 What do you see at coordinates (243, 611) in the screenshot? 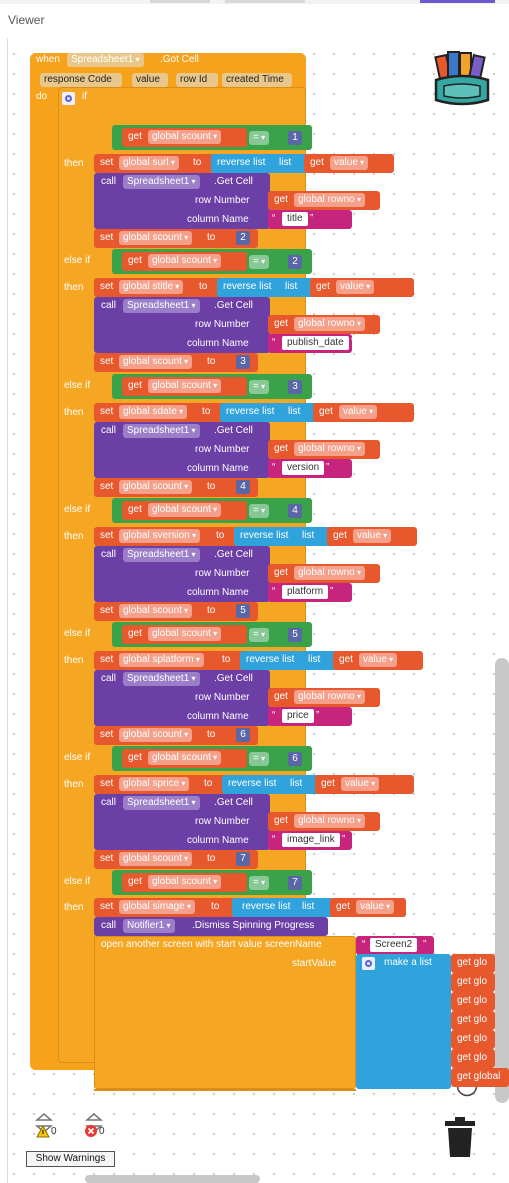
I see `next-number: 5` at bounding box center [243, 611].